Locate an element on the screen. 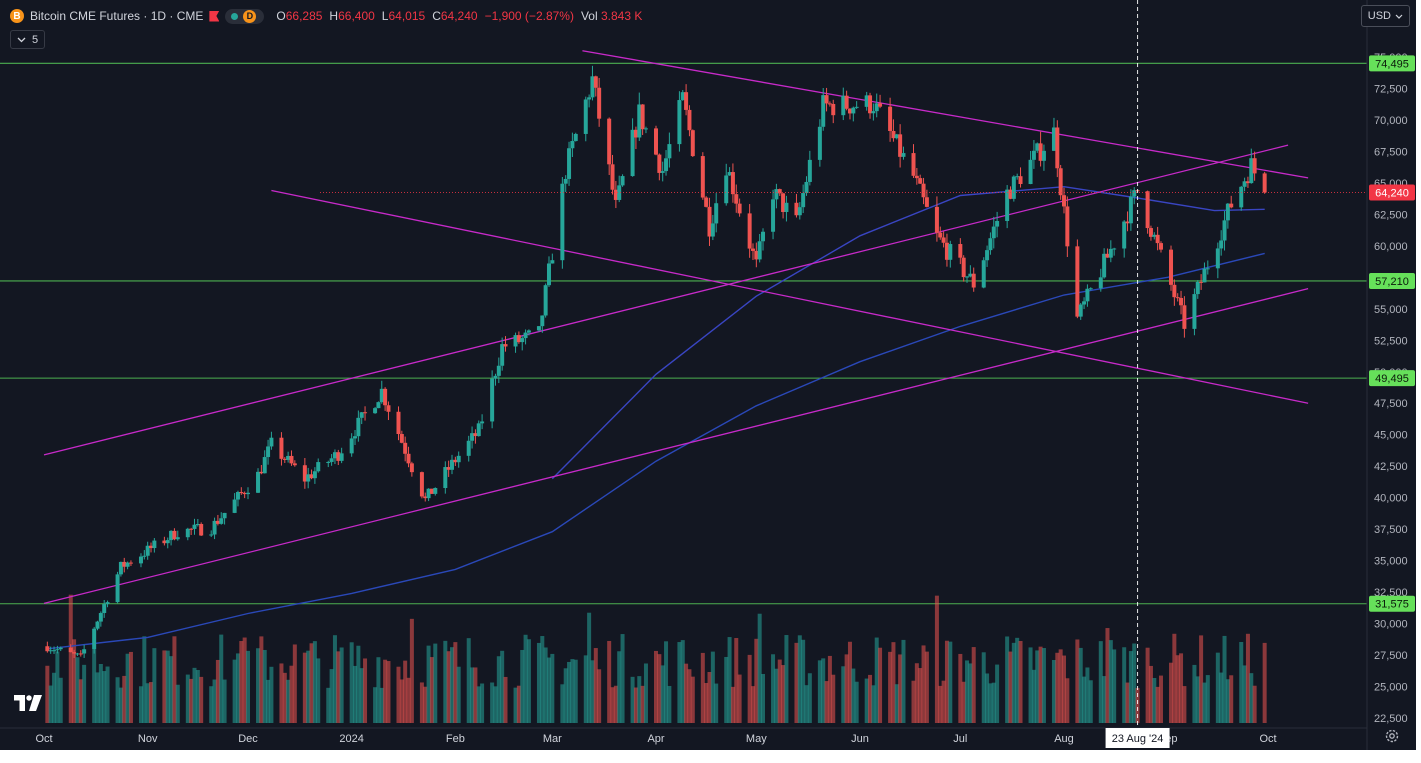 This screenshot has height=763, width=1421. market-status-pill: D is located at coordinates (245, 16).